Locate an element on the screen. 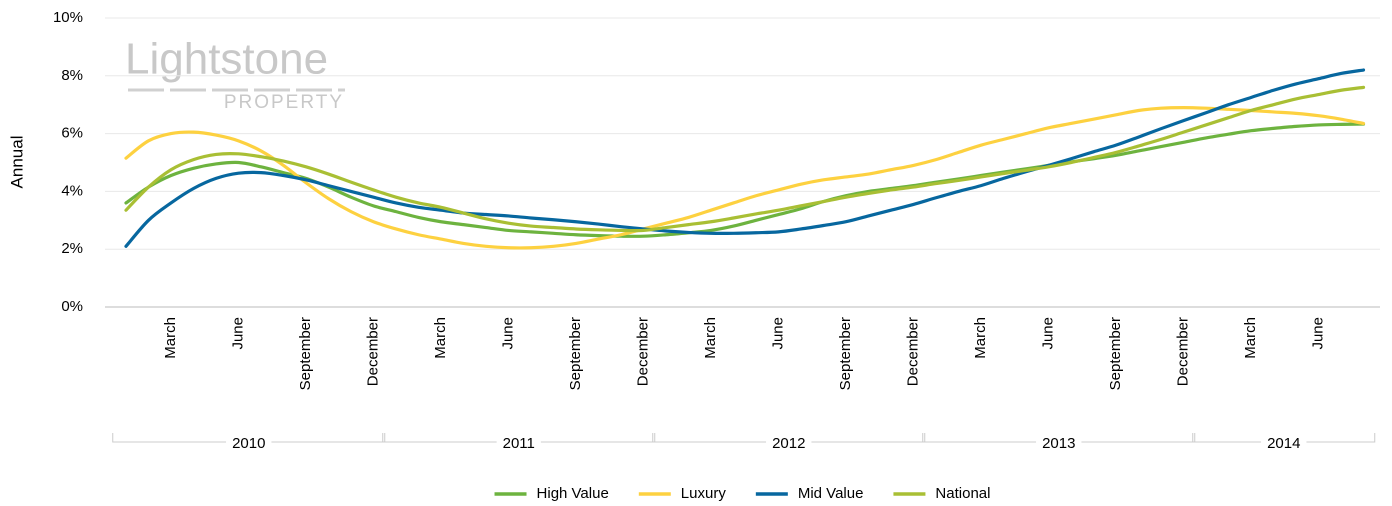  year-label: 2012 is located at coordinates (788, 443).